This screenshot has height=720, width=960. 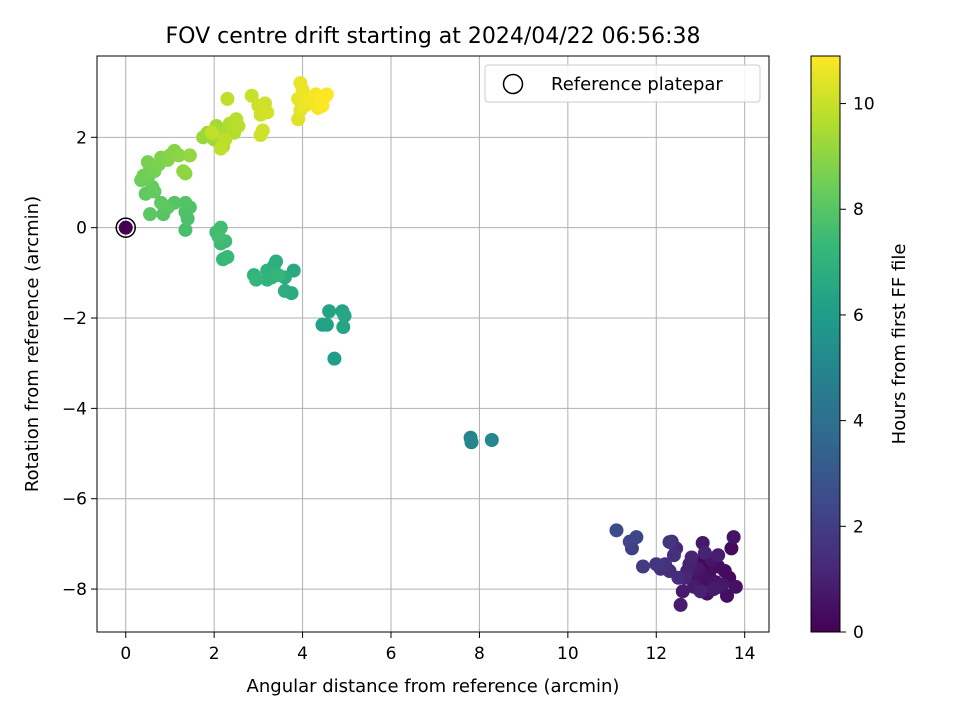 I want to click on legend-box, so click(x=622, y=83).